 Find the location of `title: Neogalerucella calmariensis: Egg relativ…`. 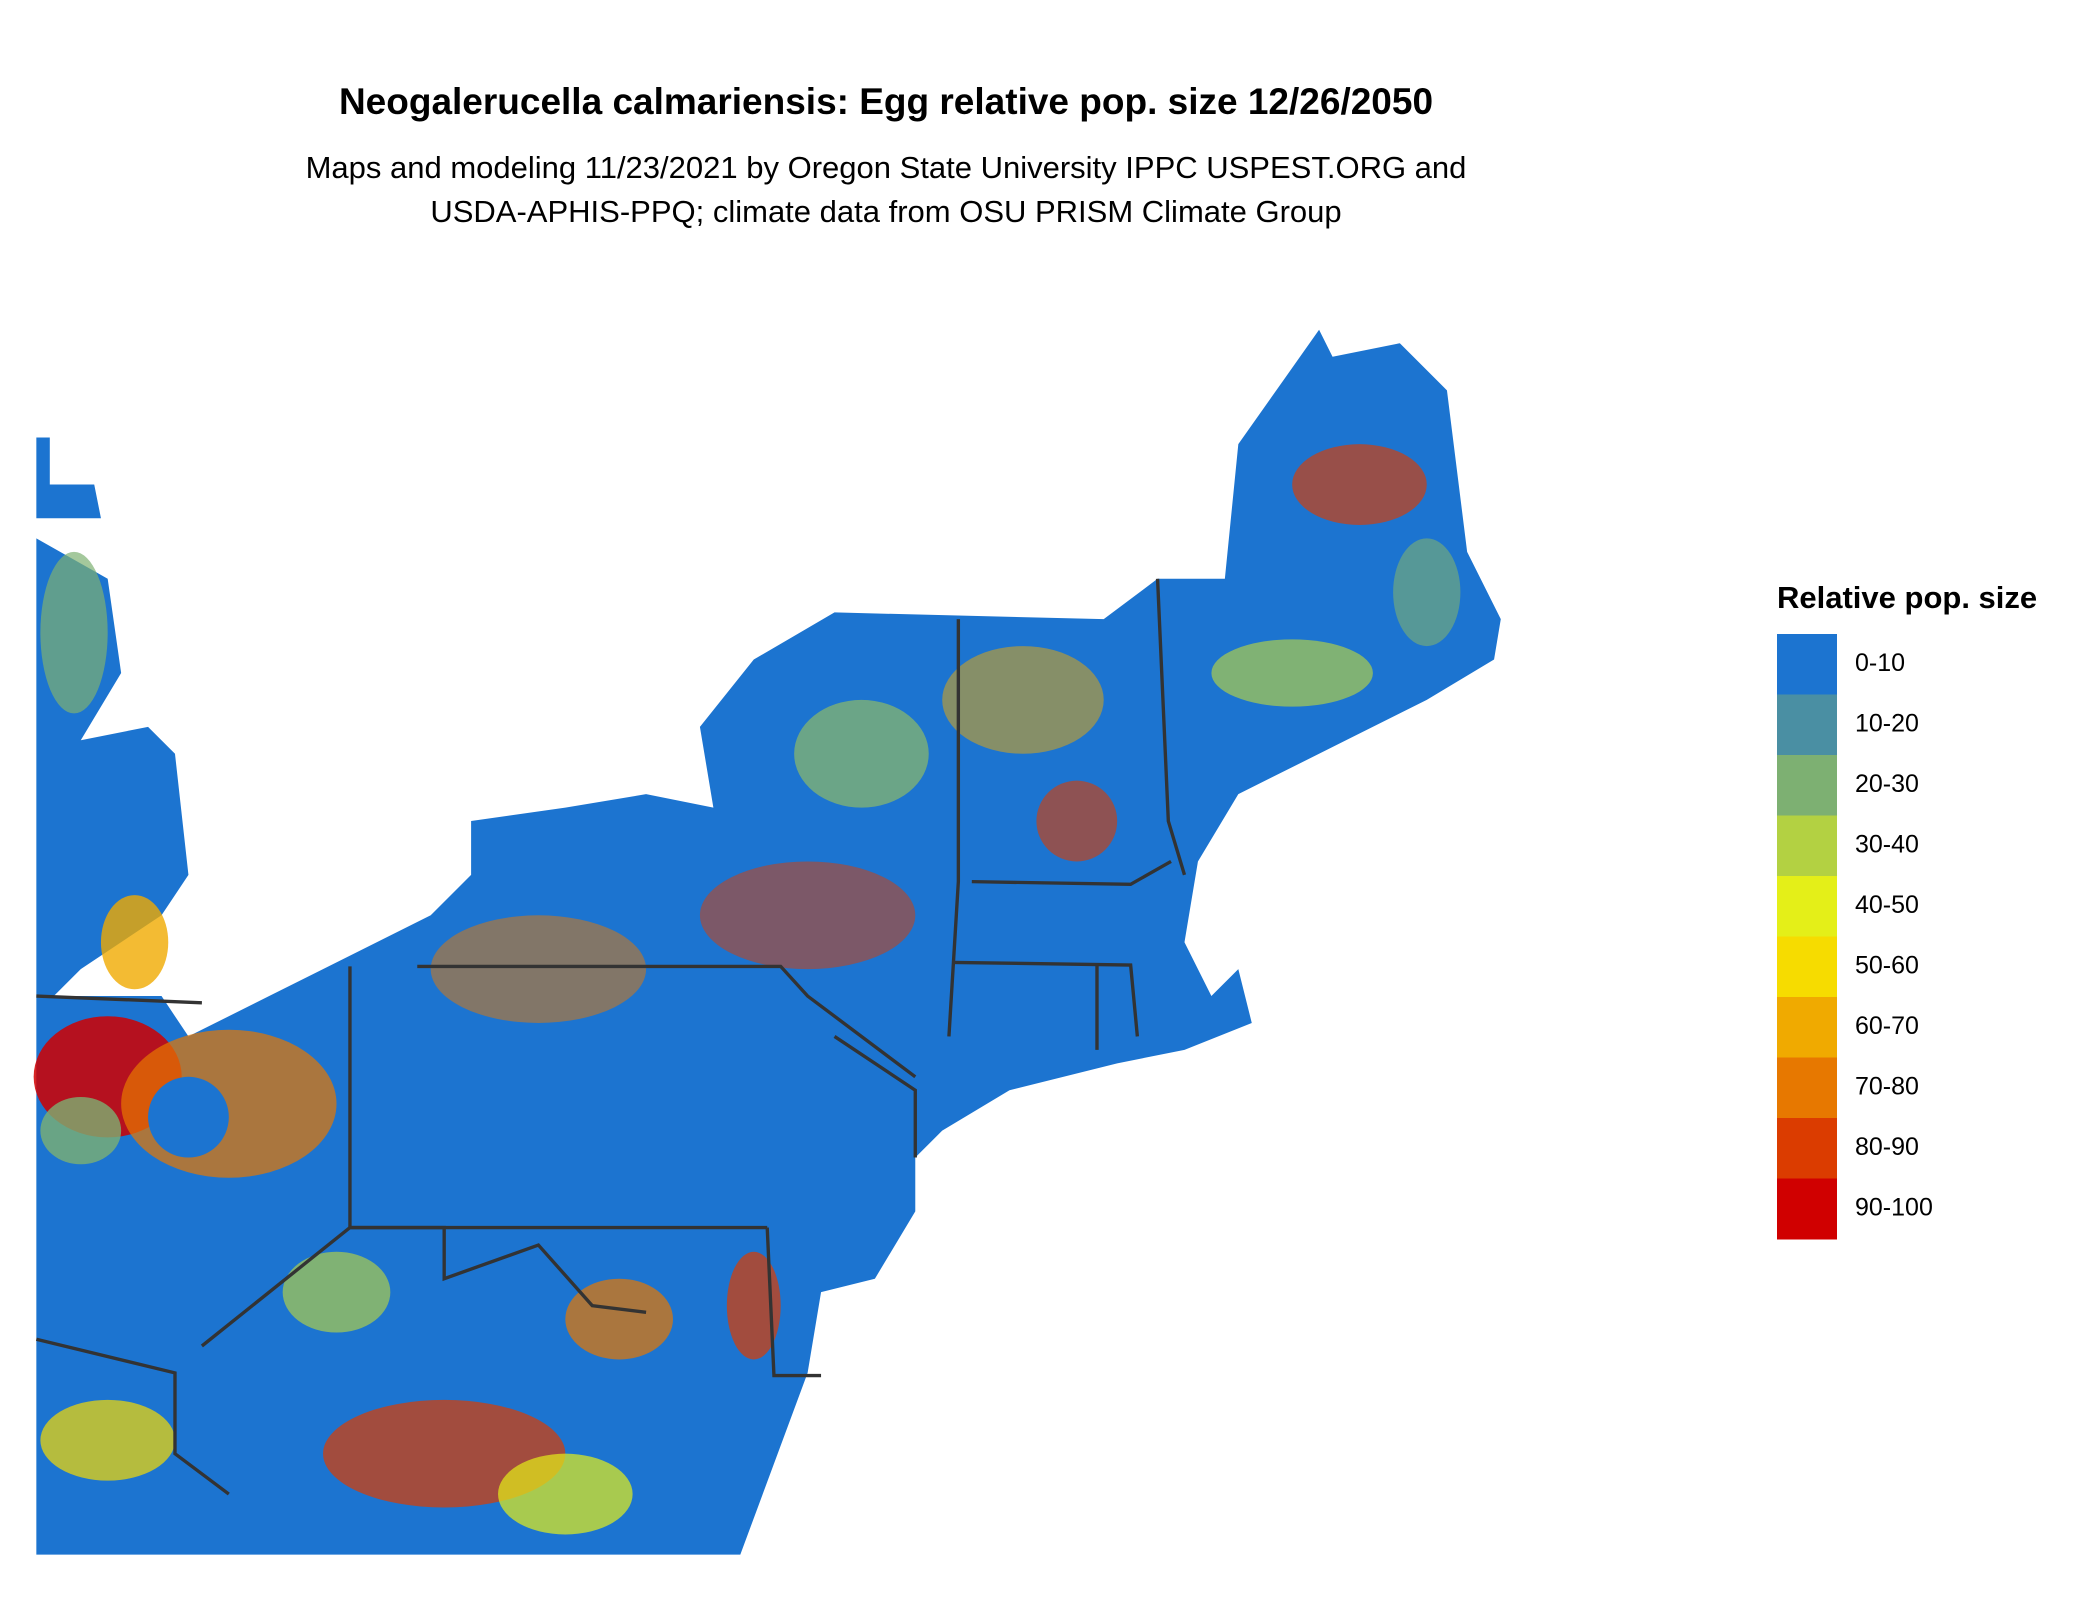

title: Neogalerucella calmariensis: Egg relativ… is located at coordinates (886, 101).